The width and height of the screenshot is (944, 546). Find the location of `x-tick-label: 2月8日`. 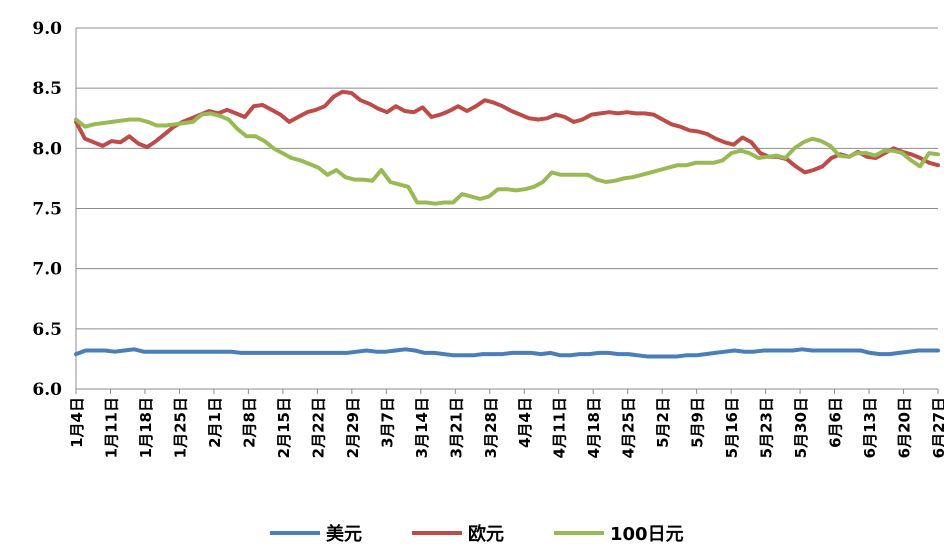

x-tick-label: 2月8日 is located at coordinates (249, 422).